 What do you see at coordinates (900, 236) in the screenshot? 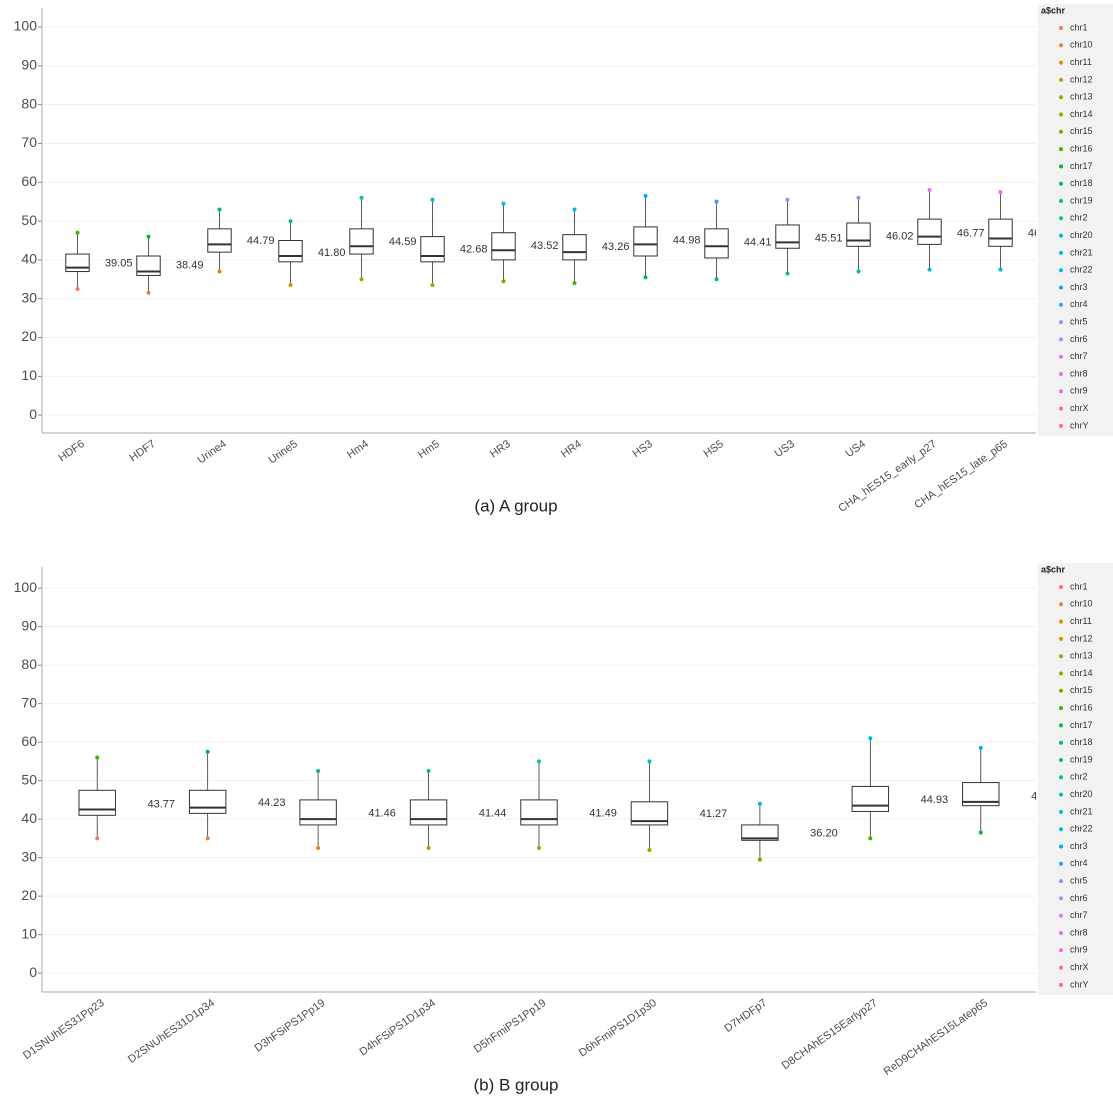
I see `mean-label: 46.02` at bounding box center [900, 236].